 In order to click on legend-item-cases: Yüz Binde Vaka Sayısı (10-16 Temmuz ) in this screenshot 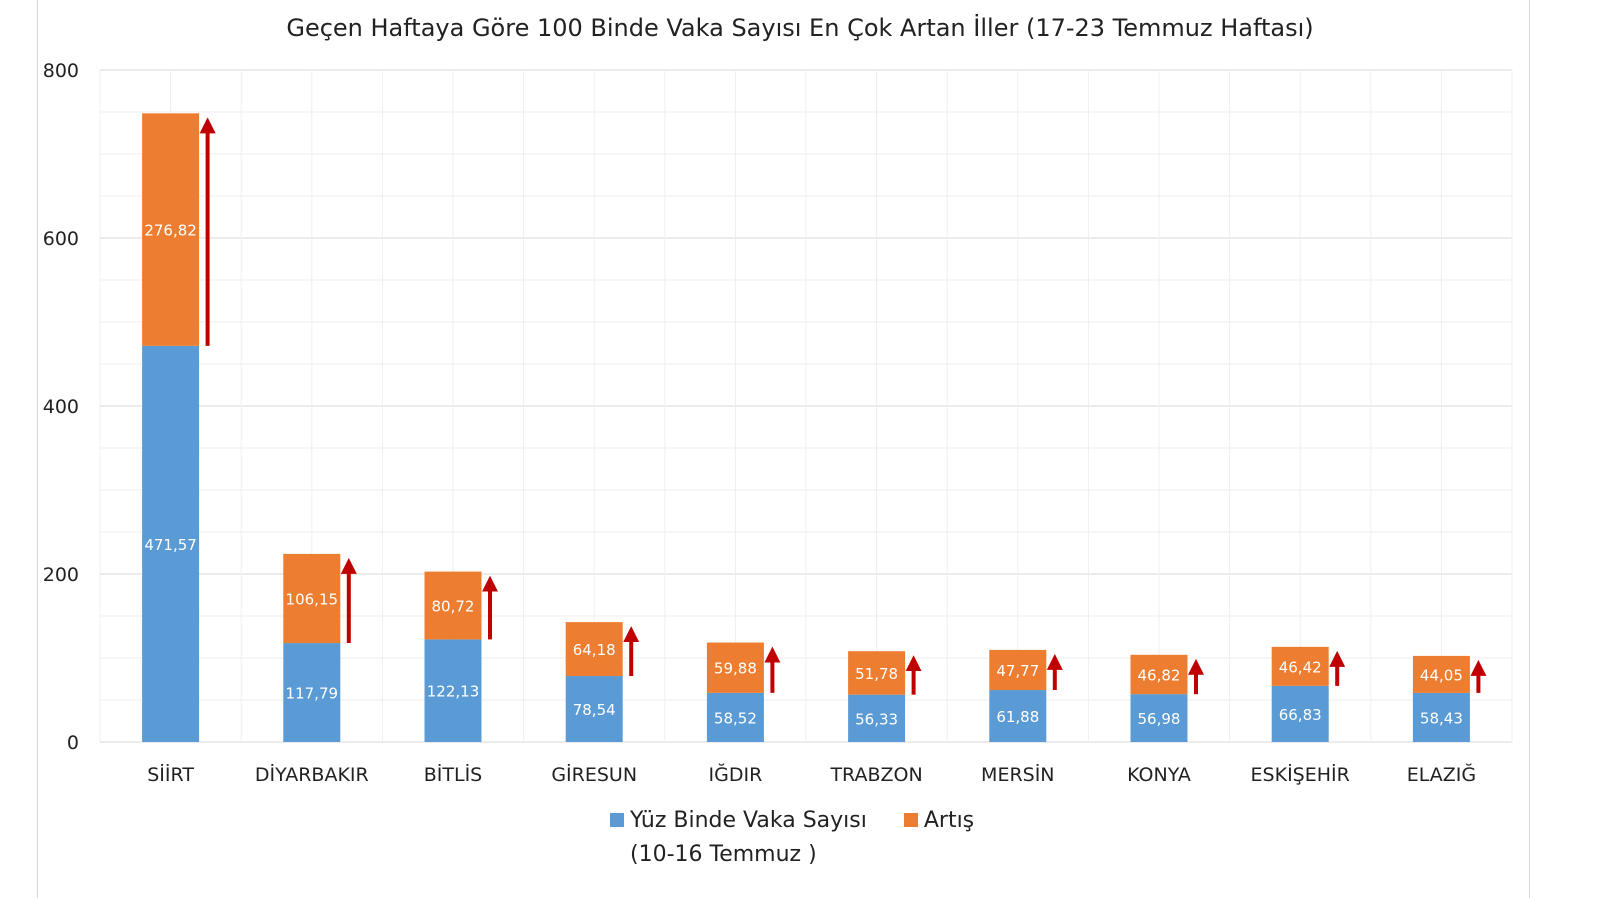, I will do `click(738, 838)`.